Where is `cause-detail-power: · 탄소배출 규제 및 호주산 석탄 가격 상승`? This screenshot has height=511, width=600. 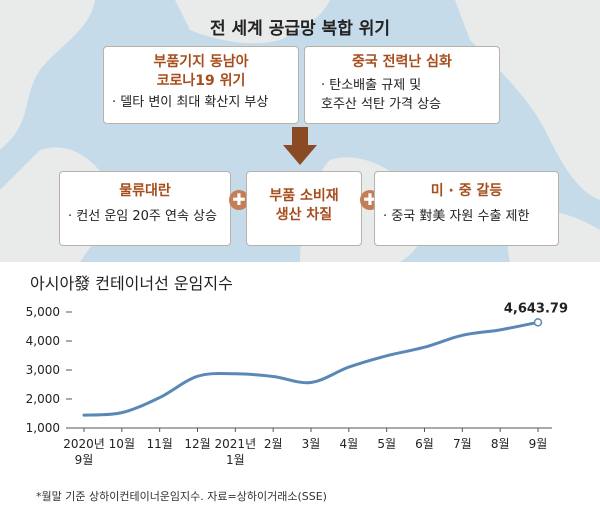
cause-detail-power: · 탄소배출 규제 및 호주산 석탄 가격 상승 is located at coordinates (381, 95).